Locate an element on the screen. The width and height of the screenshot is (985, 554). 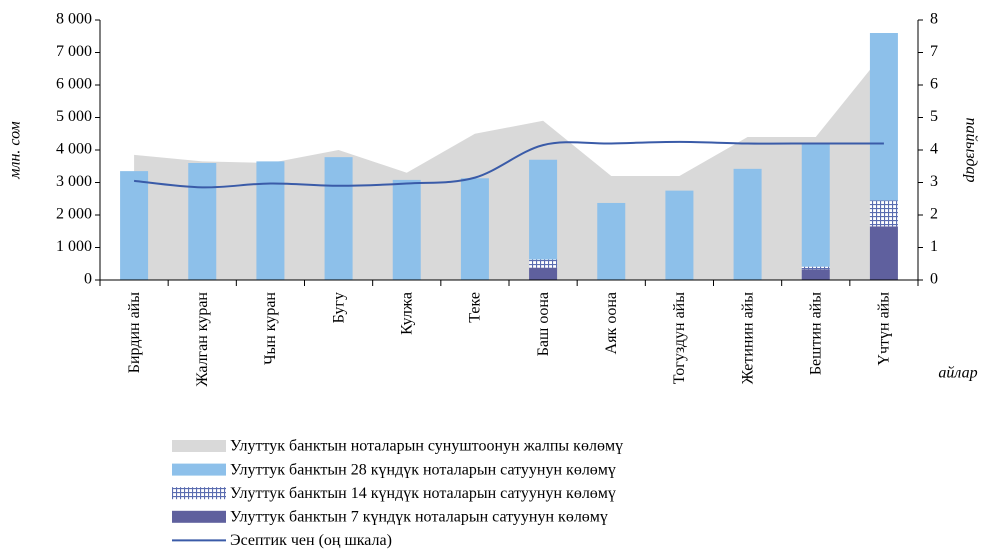
line is located at coordinates (508, 164).